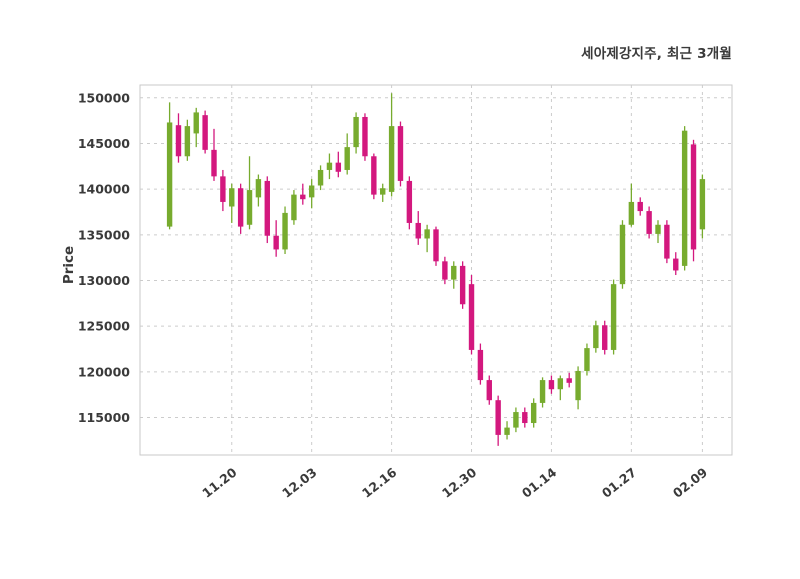  Describe the element at coordinates (104, 143) in the screenshot. I see `svg-text: 145000` at that location.